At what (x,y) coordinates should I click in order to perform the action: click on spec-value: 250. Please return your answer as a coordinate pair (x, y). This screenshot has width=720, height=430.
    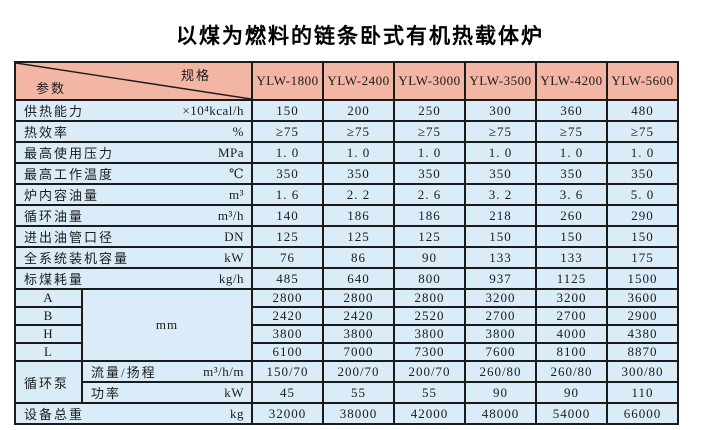
    Looking at the image, I should click on (429, 110).